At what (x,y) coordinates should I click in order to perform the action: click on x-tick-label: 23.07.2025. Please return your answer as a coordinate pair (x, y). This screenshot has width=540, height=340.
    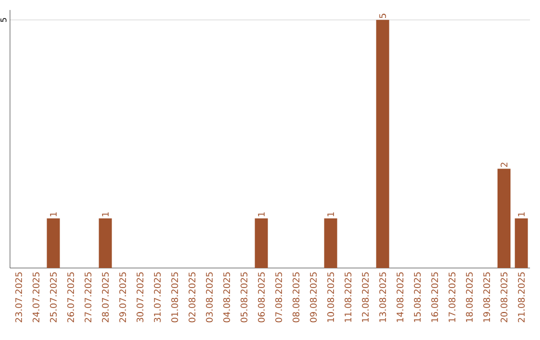
    Looking at the image, I should click on (18, 297).